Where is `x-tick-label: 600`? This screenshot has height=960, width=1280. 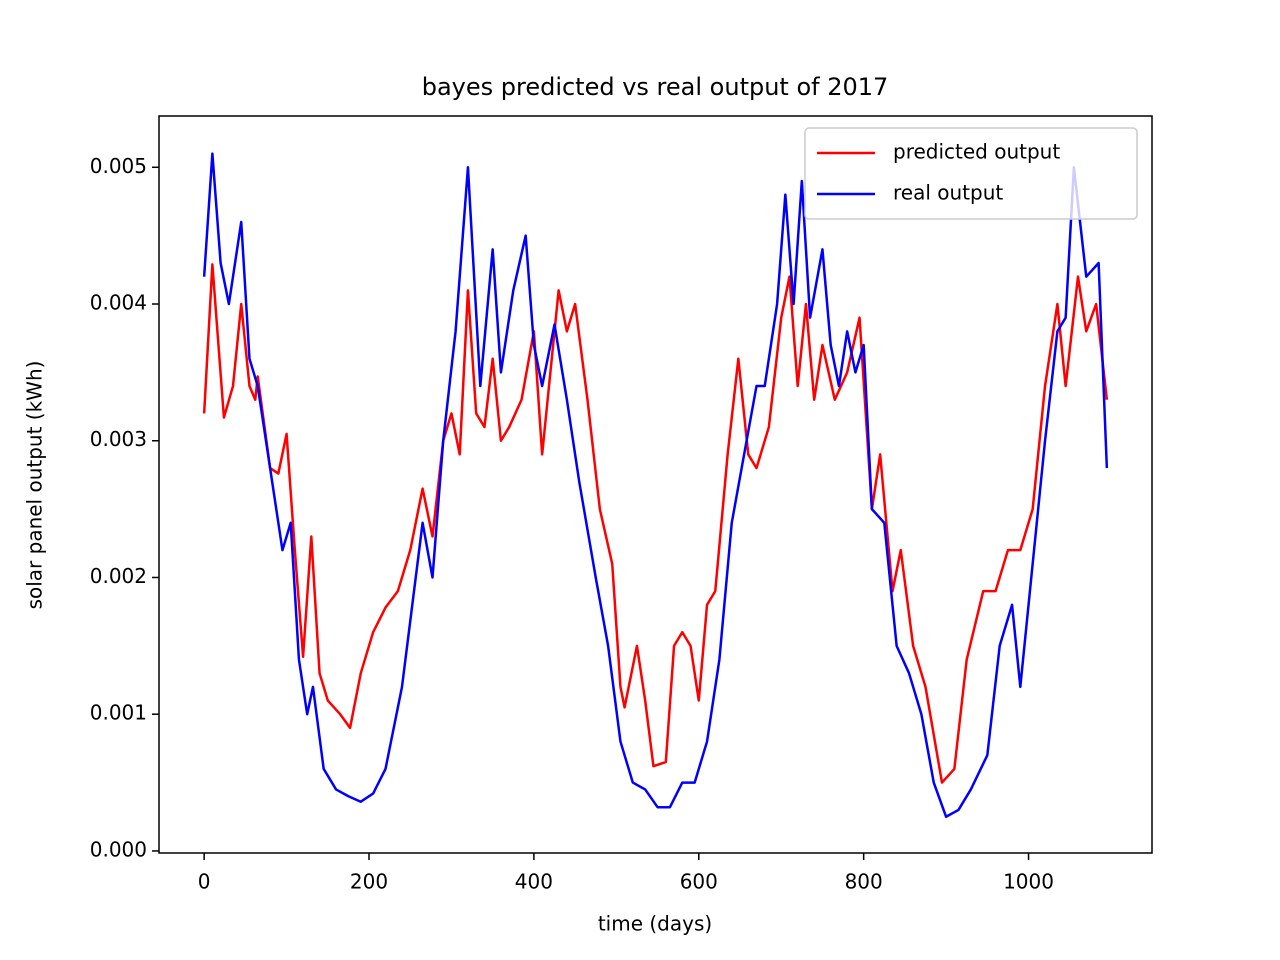
x-tick-label: 600 is located at coordinates (699, 882).